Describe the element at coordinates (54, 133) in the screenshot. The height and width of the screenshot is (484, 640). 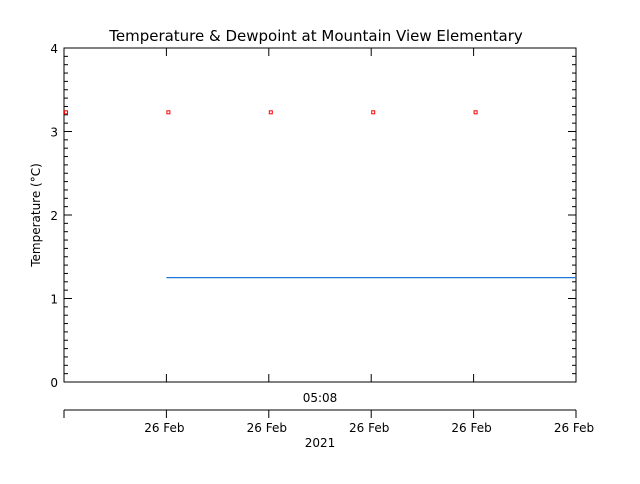
I see `y-tick-label: 3` at that location.